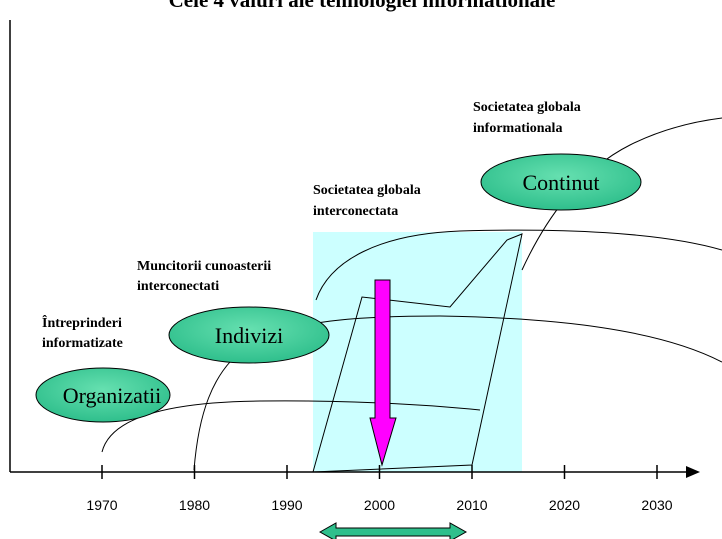 The width and height of the screenshot is (722, 539). I want to click on annotation: informationala, so click(517, 128).